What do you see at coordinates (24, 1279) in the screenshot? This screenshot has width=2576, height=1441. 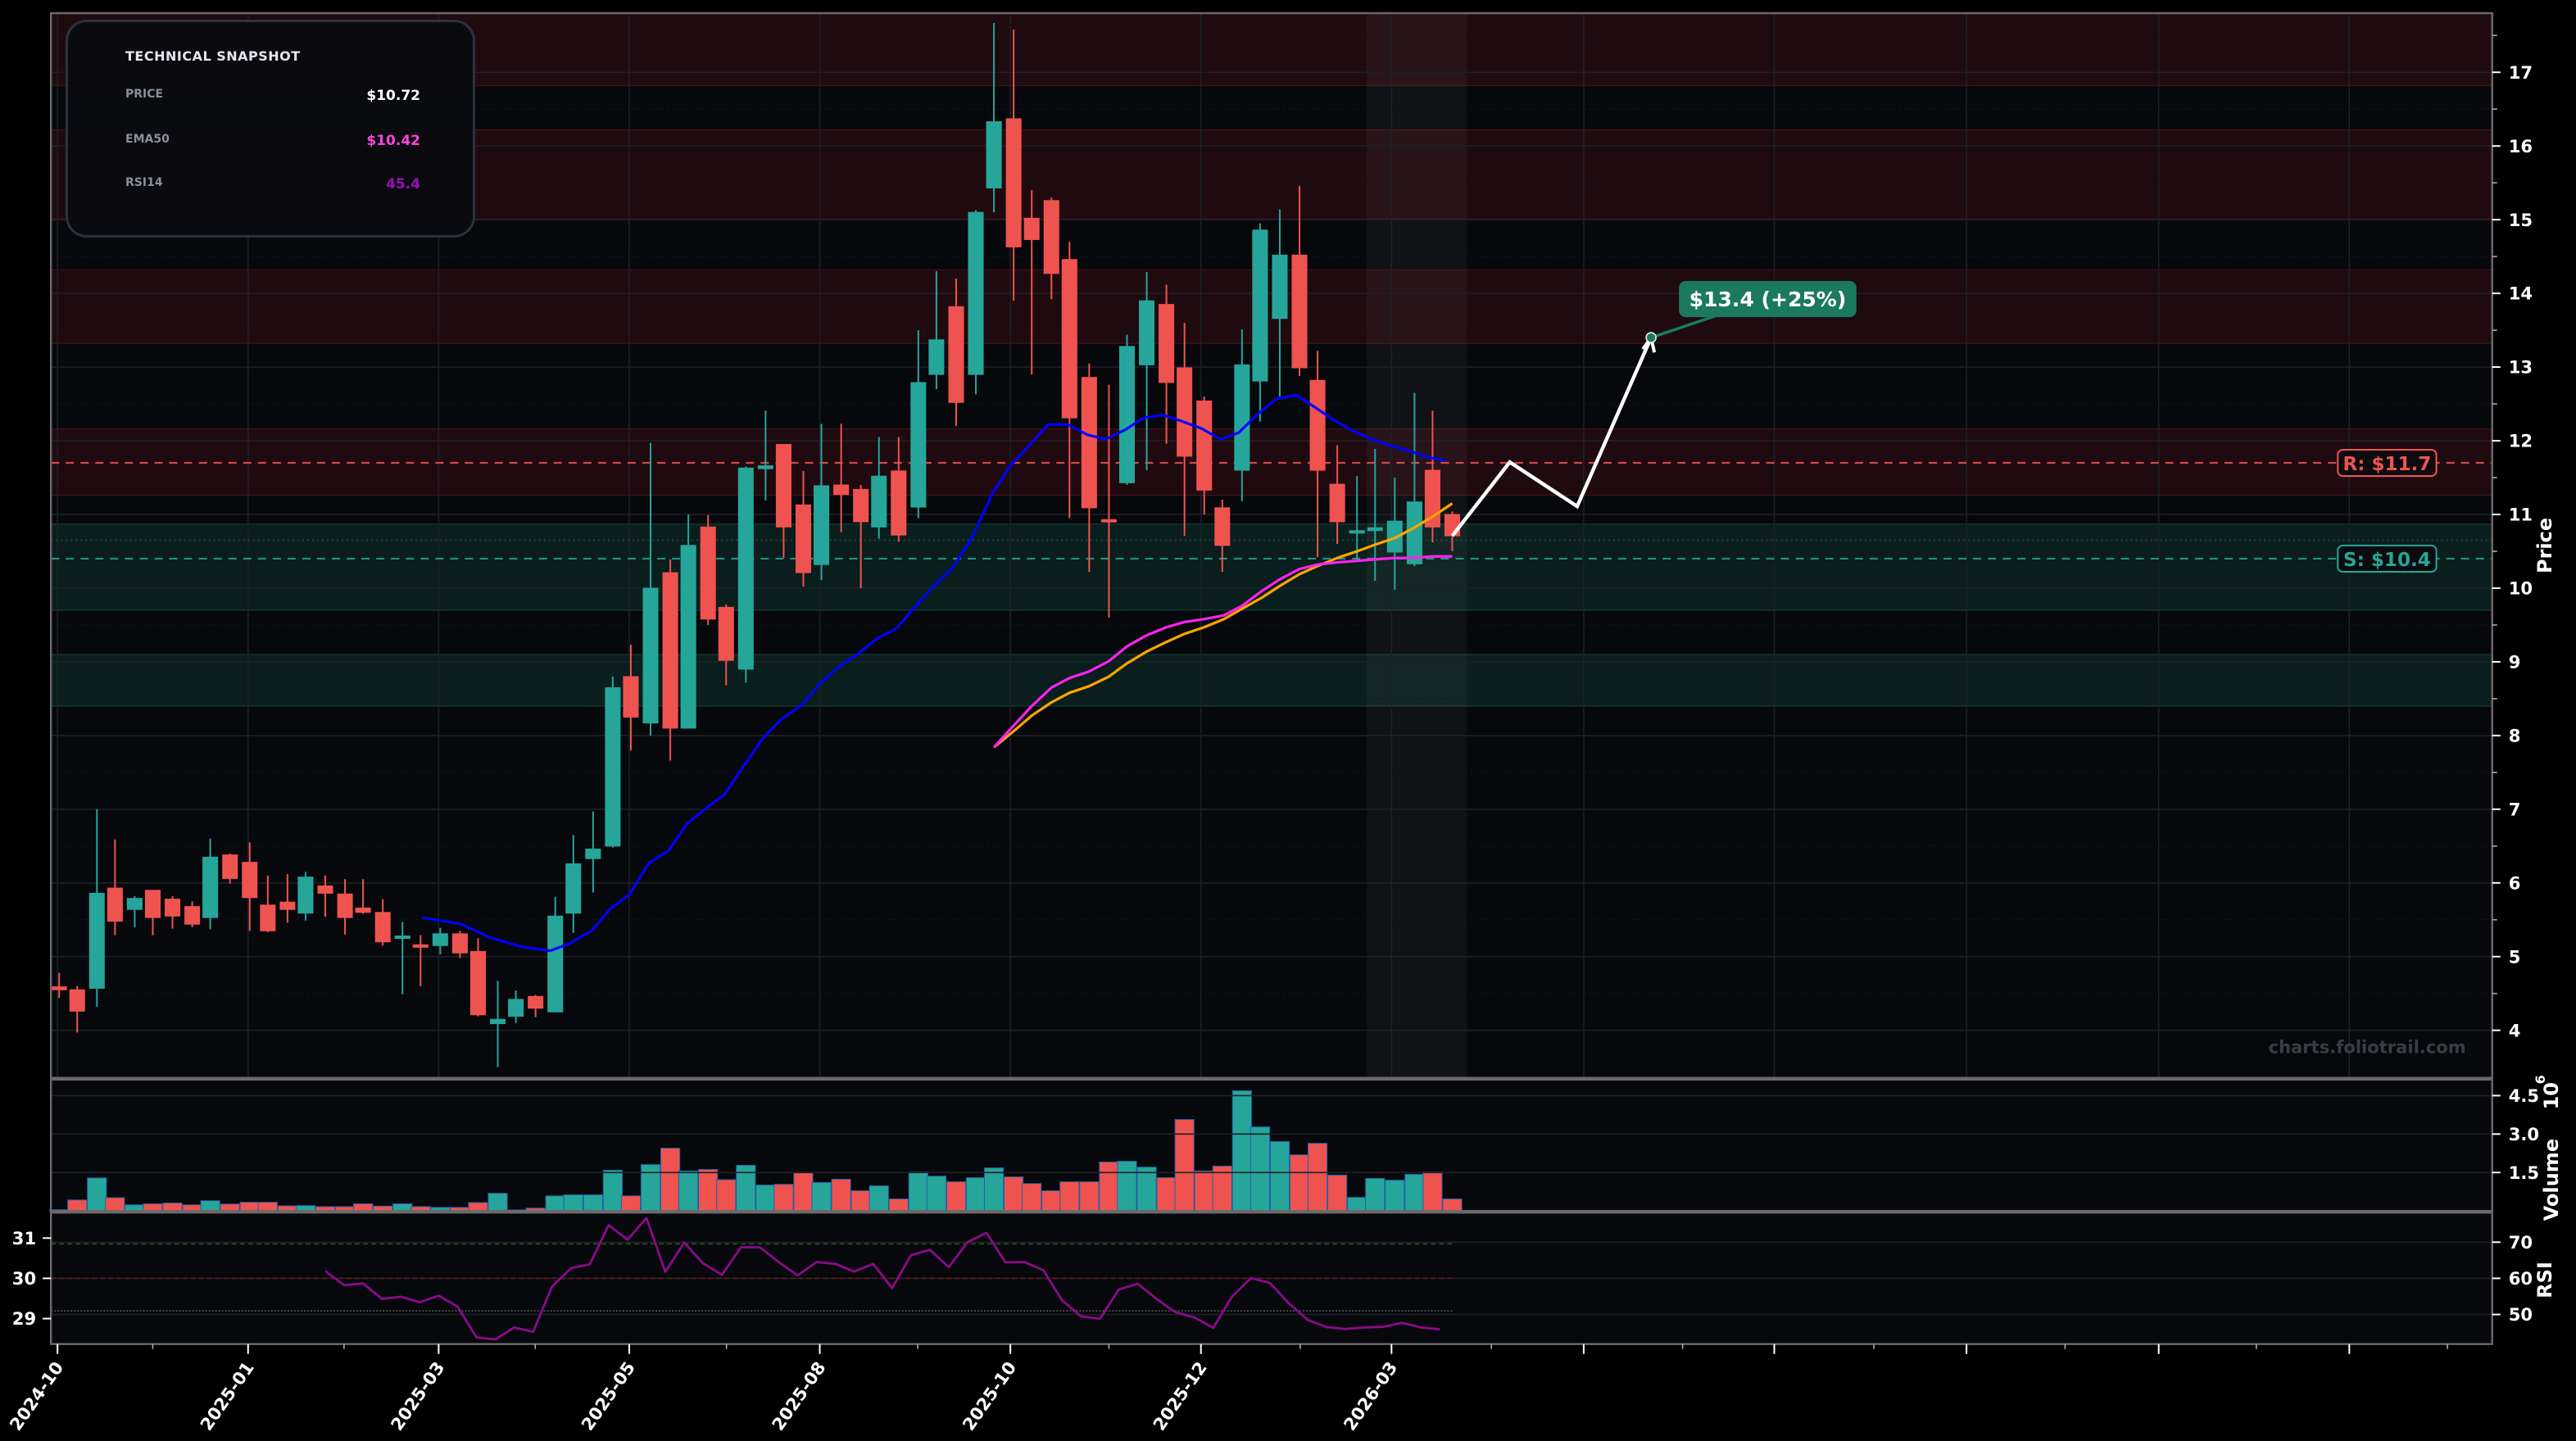 I see `rsi-left-tick-label: 30` at bounding box center [24, 1279].